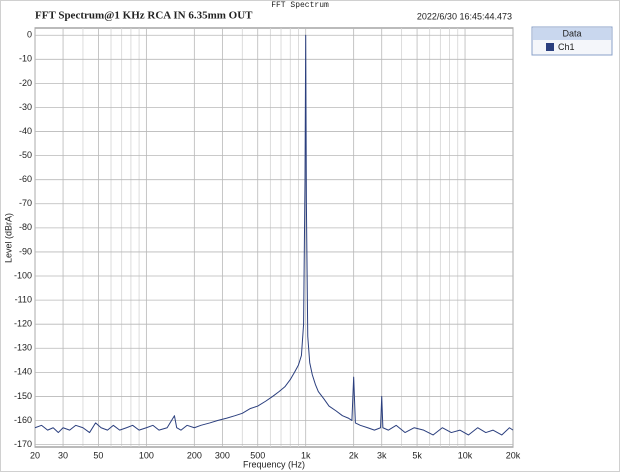  I want to click on chart-subtitle: FFT Spectrum, so click(300, 5).